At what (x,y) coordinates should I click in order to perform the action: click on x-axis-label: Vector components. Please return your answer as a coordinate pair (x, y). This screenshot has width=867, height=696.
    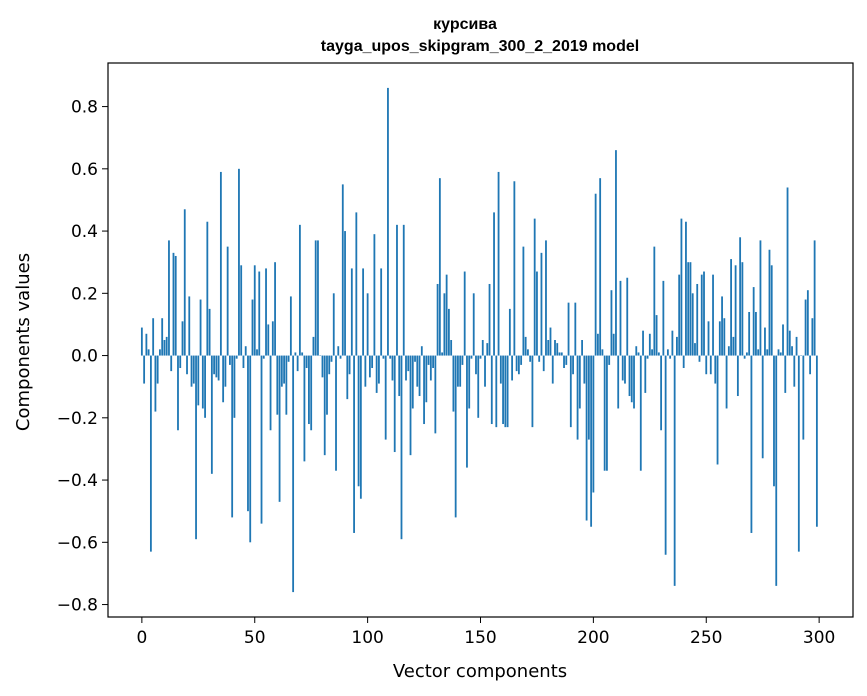
    Looking at the image, I should click on (480, 671).